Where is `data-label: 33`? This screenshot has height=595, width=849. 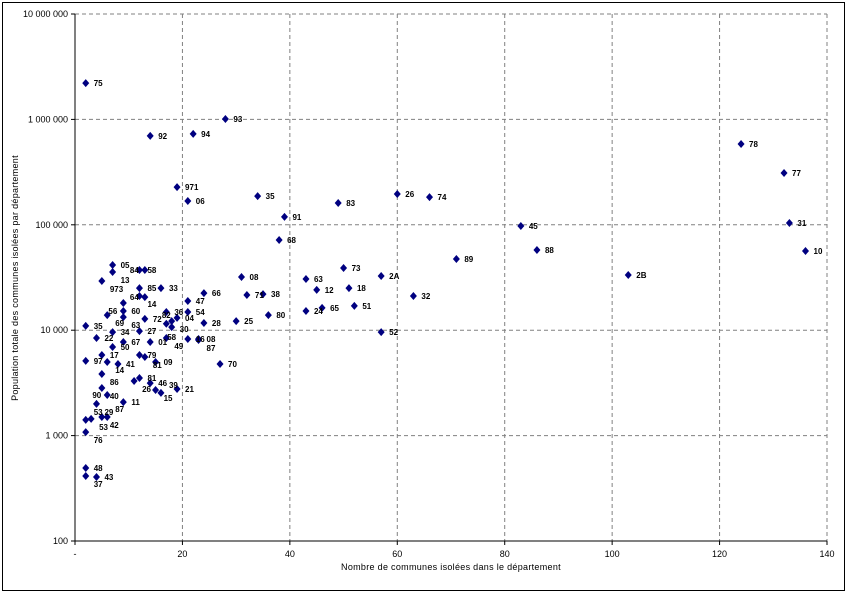
data-label: 33 is located at coordinates (173, 288).